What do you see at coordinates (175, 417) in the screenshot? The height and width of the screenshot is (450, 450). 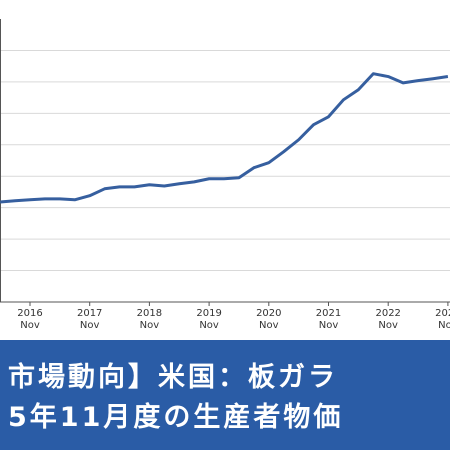 I see `banner-line: 5年11月度の生産者物価` at bounding box center [175, 417].